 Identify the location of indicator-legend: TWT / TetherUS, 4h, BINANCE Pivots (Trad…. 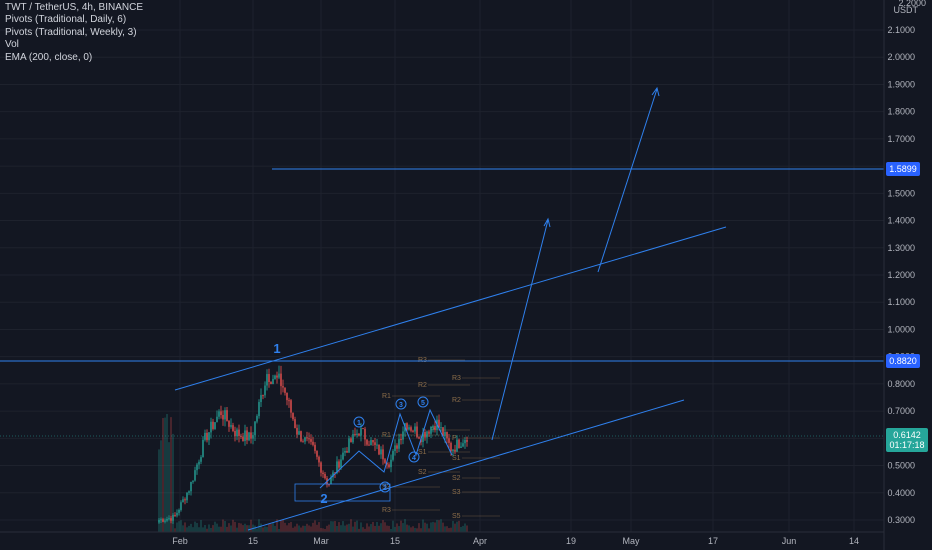
(74, 33).